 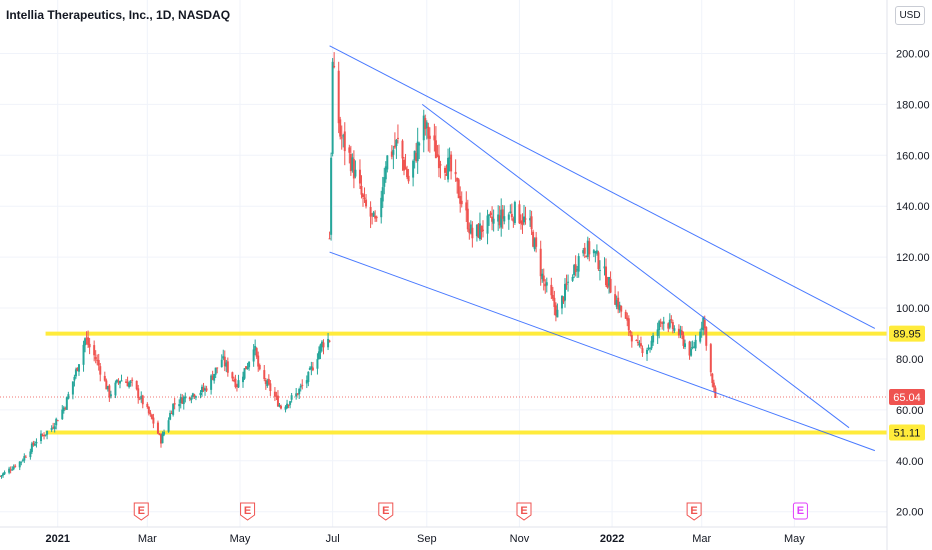 I want to click on time-axis: 2021 Mar May Jul Sep Nov 2022 Mar May, so click(x=425, y=539).